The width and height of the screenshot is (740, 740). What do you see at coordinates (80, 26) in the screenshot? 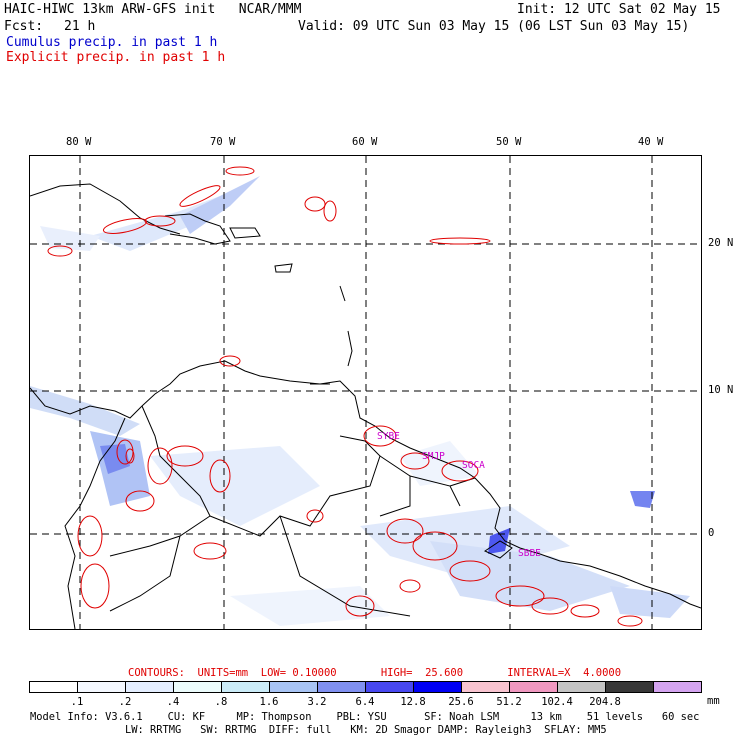
I see `forecast-hour: 21 h` at bounding box center [80, 26].